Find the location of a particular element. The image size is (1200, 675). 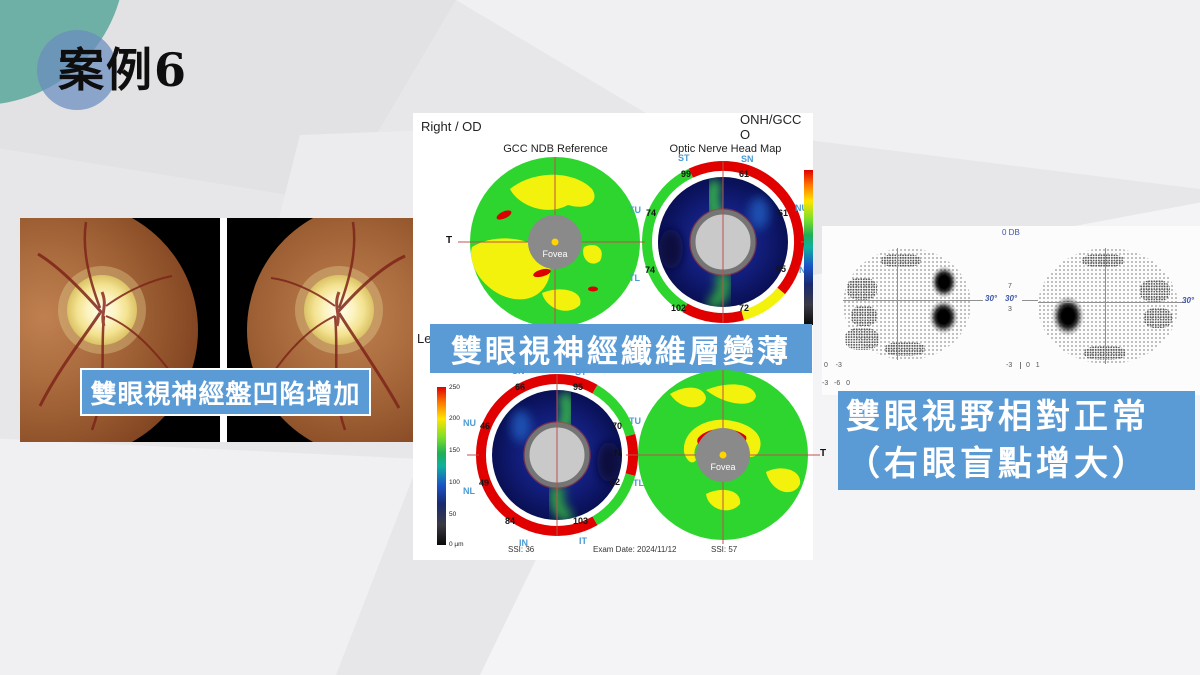

vf-values: -3 is located at coordinates (1009, 365).